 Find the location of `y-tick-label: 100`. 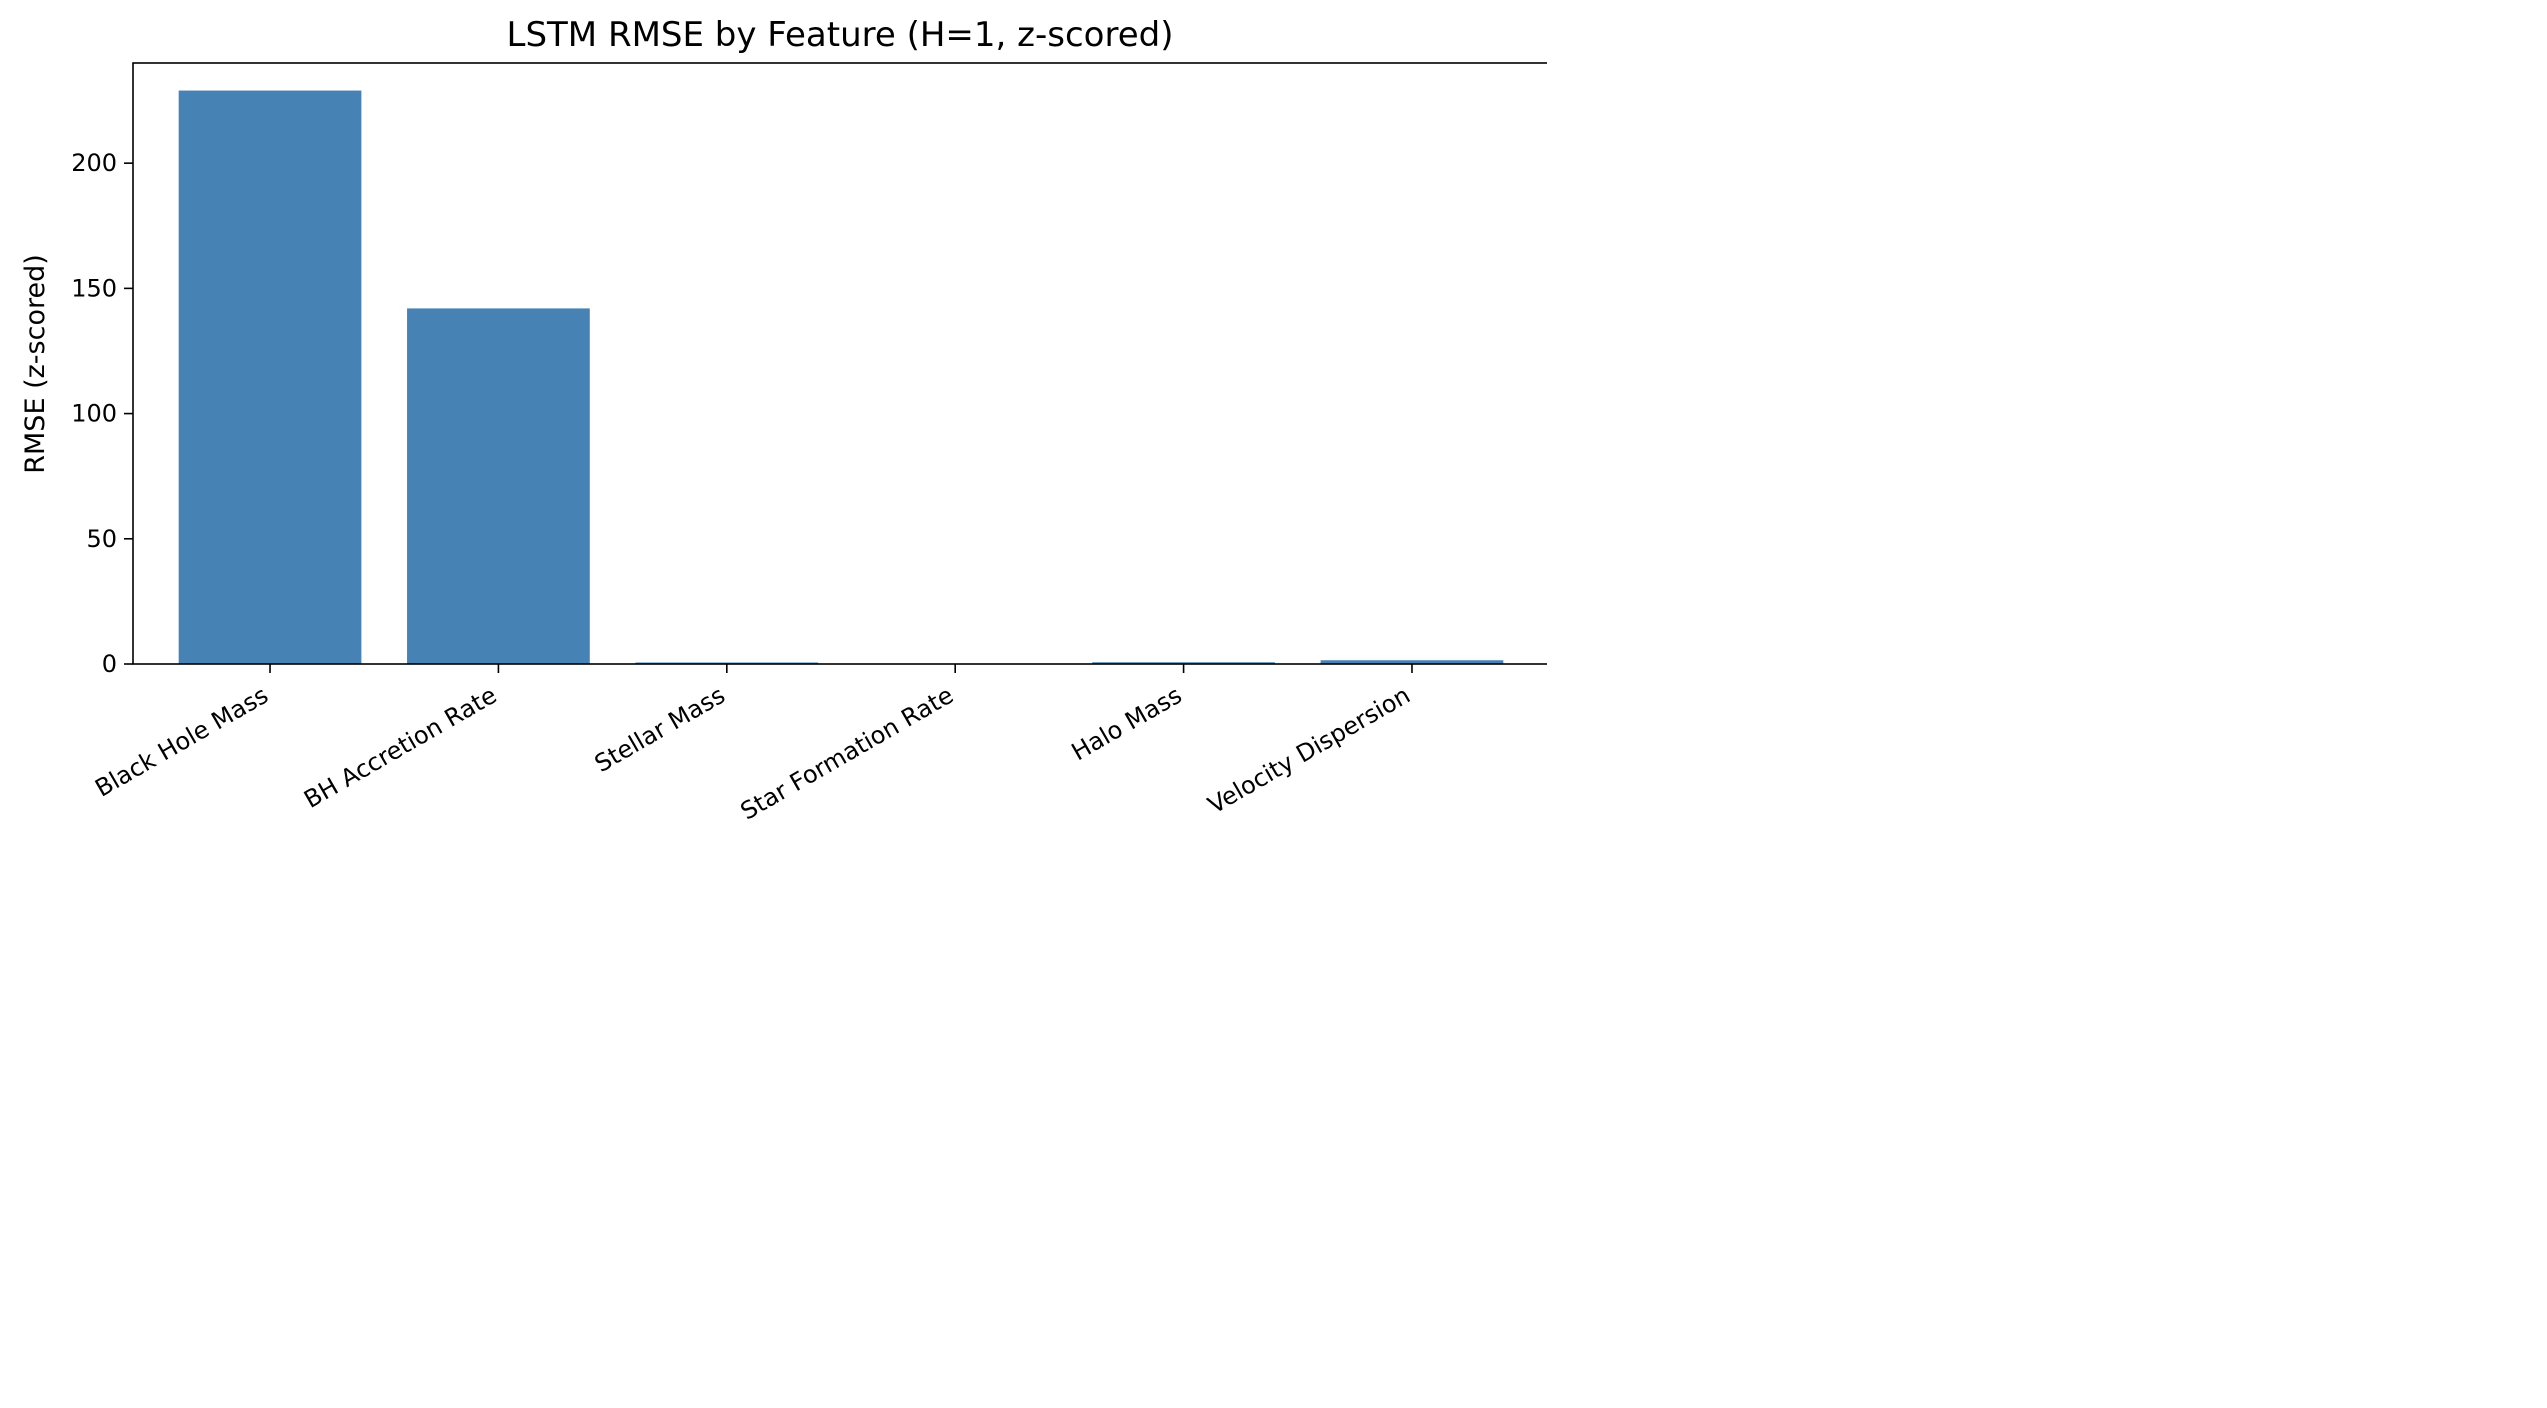

y-tick-label: 100 is located at coordinates (94, 414).